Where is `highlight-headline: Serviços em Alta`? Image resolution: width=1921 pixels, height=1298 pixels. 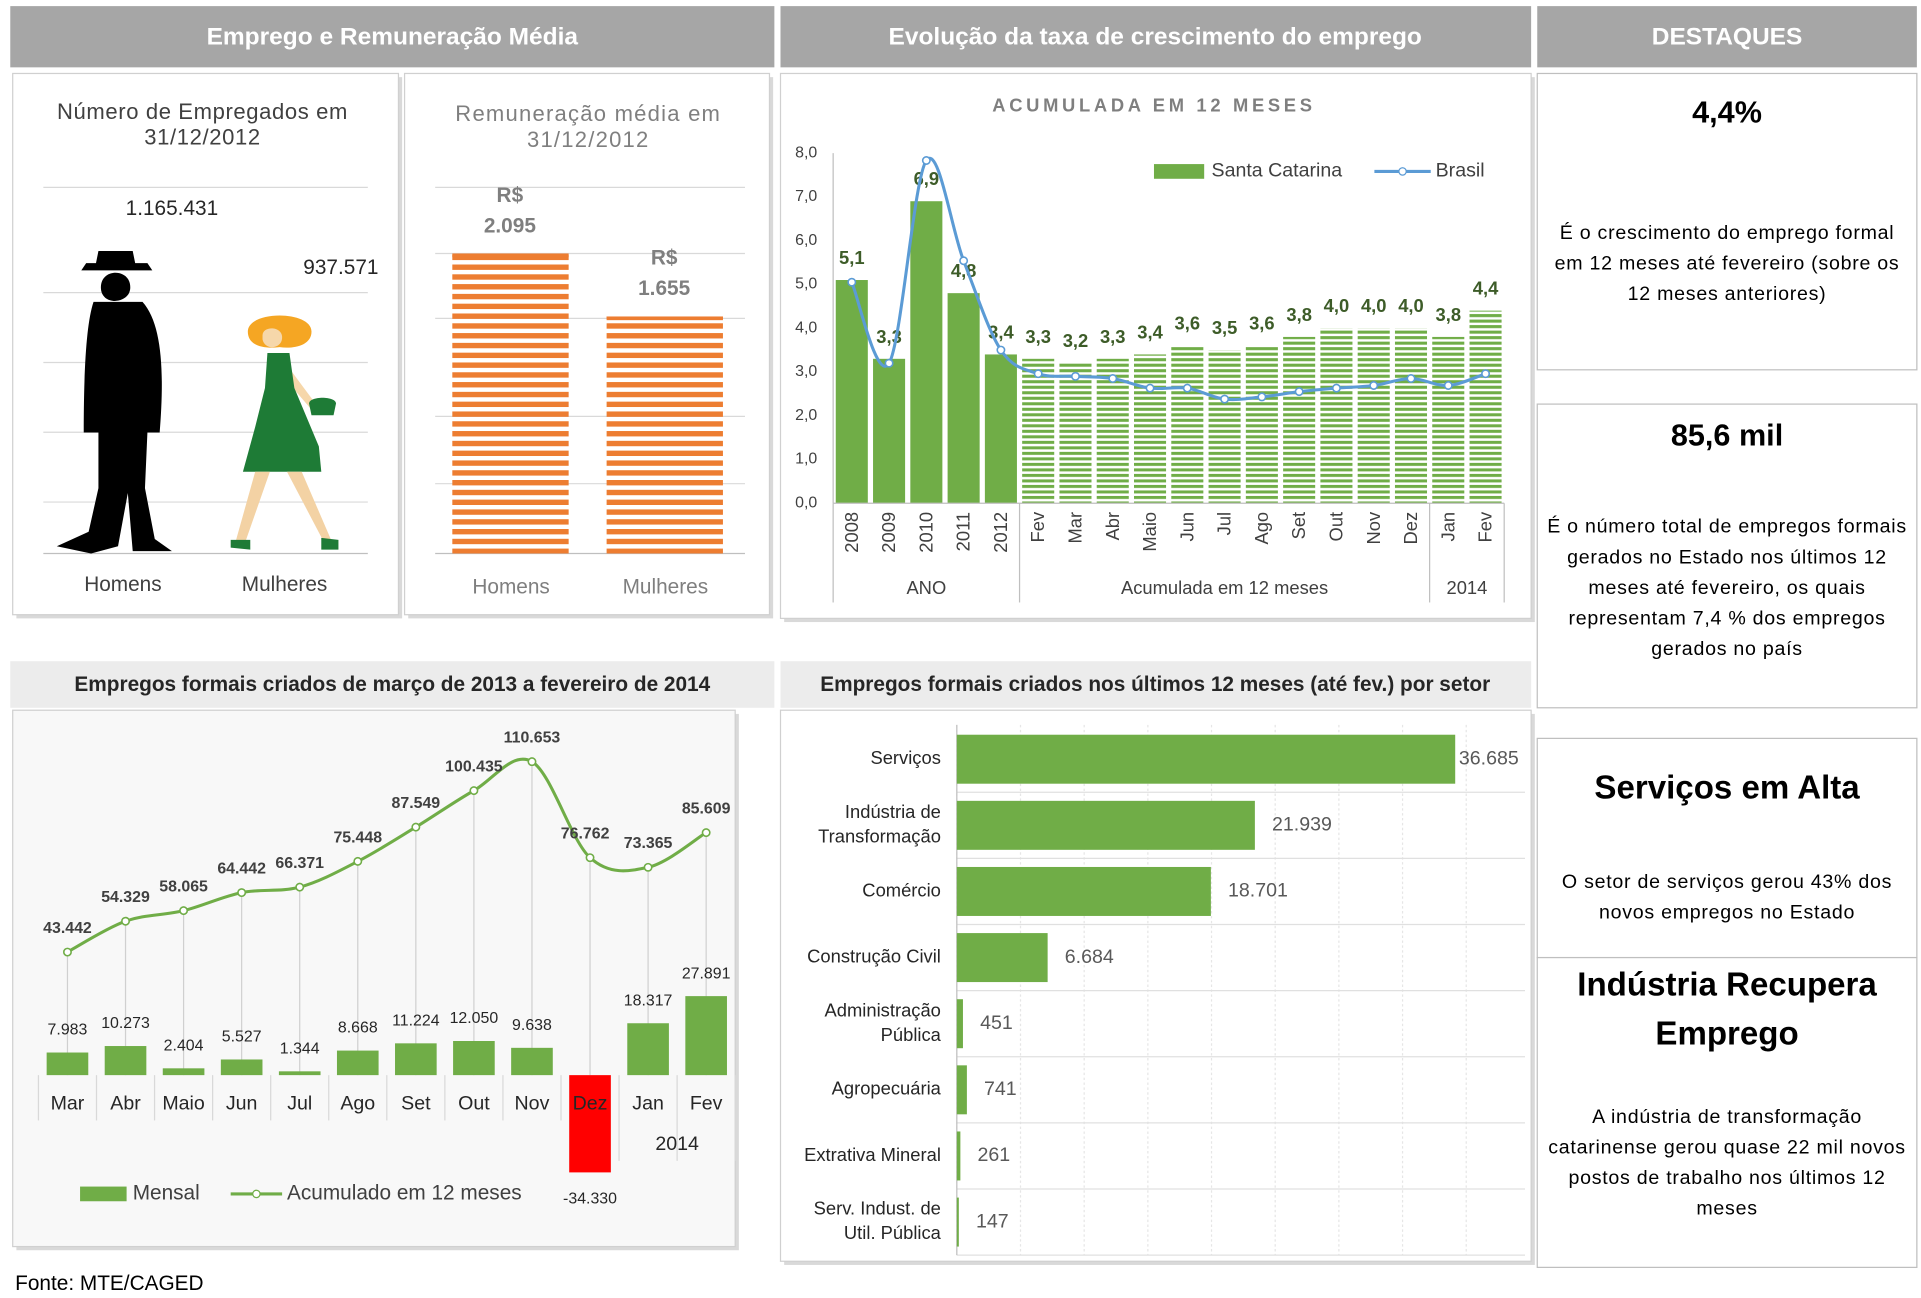 highlight-headline: Serviços em Alta is located at coordinates (1727, 787).